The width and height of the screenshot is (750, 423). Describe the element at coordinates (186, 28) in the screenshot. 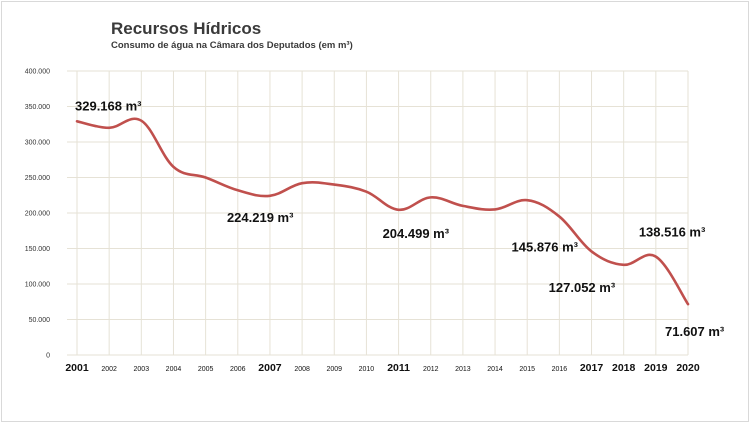

I see `chart-title: Recursos Hídricos` at that location.